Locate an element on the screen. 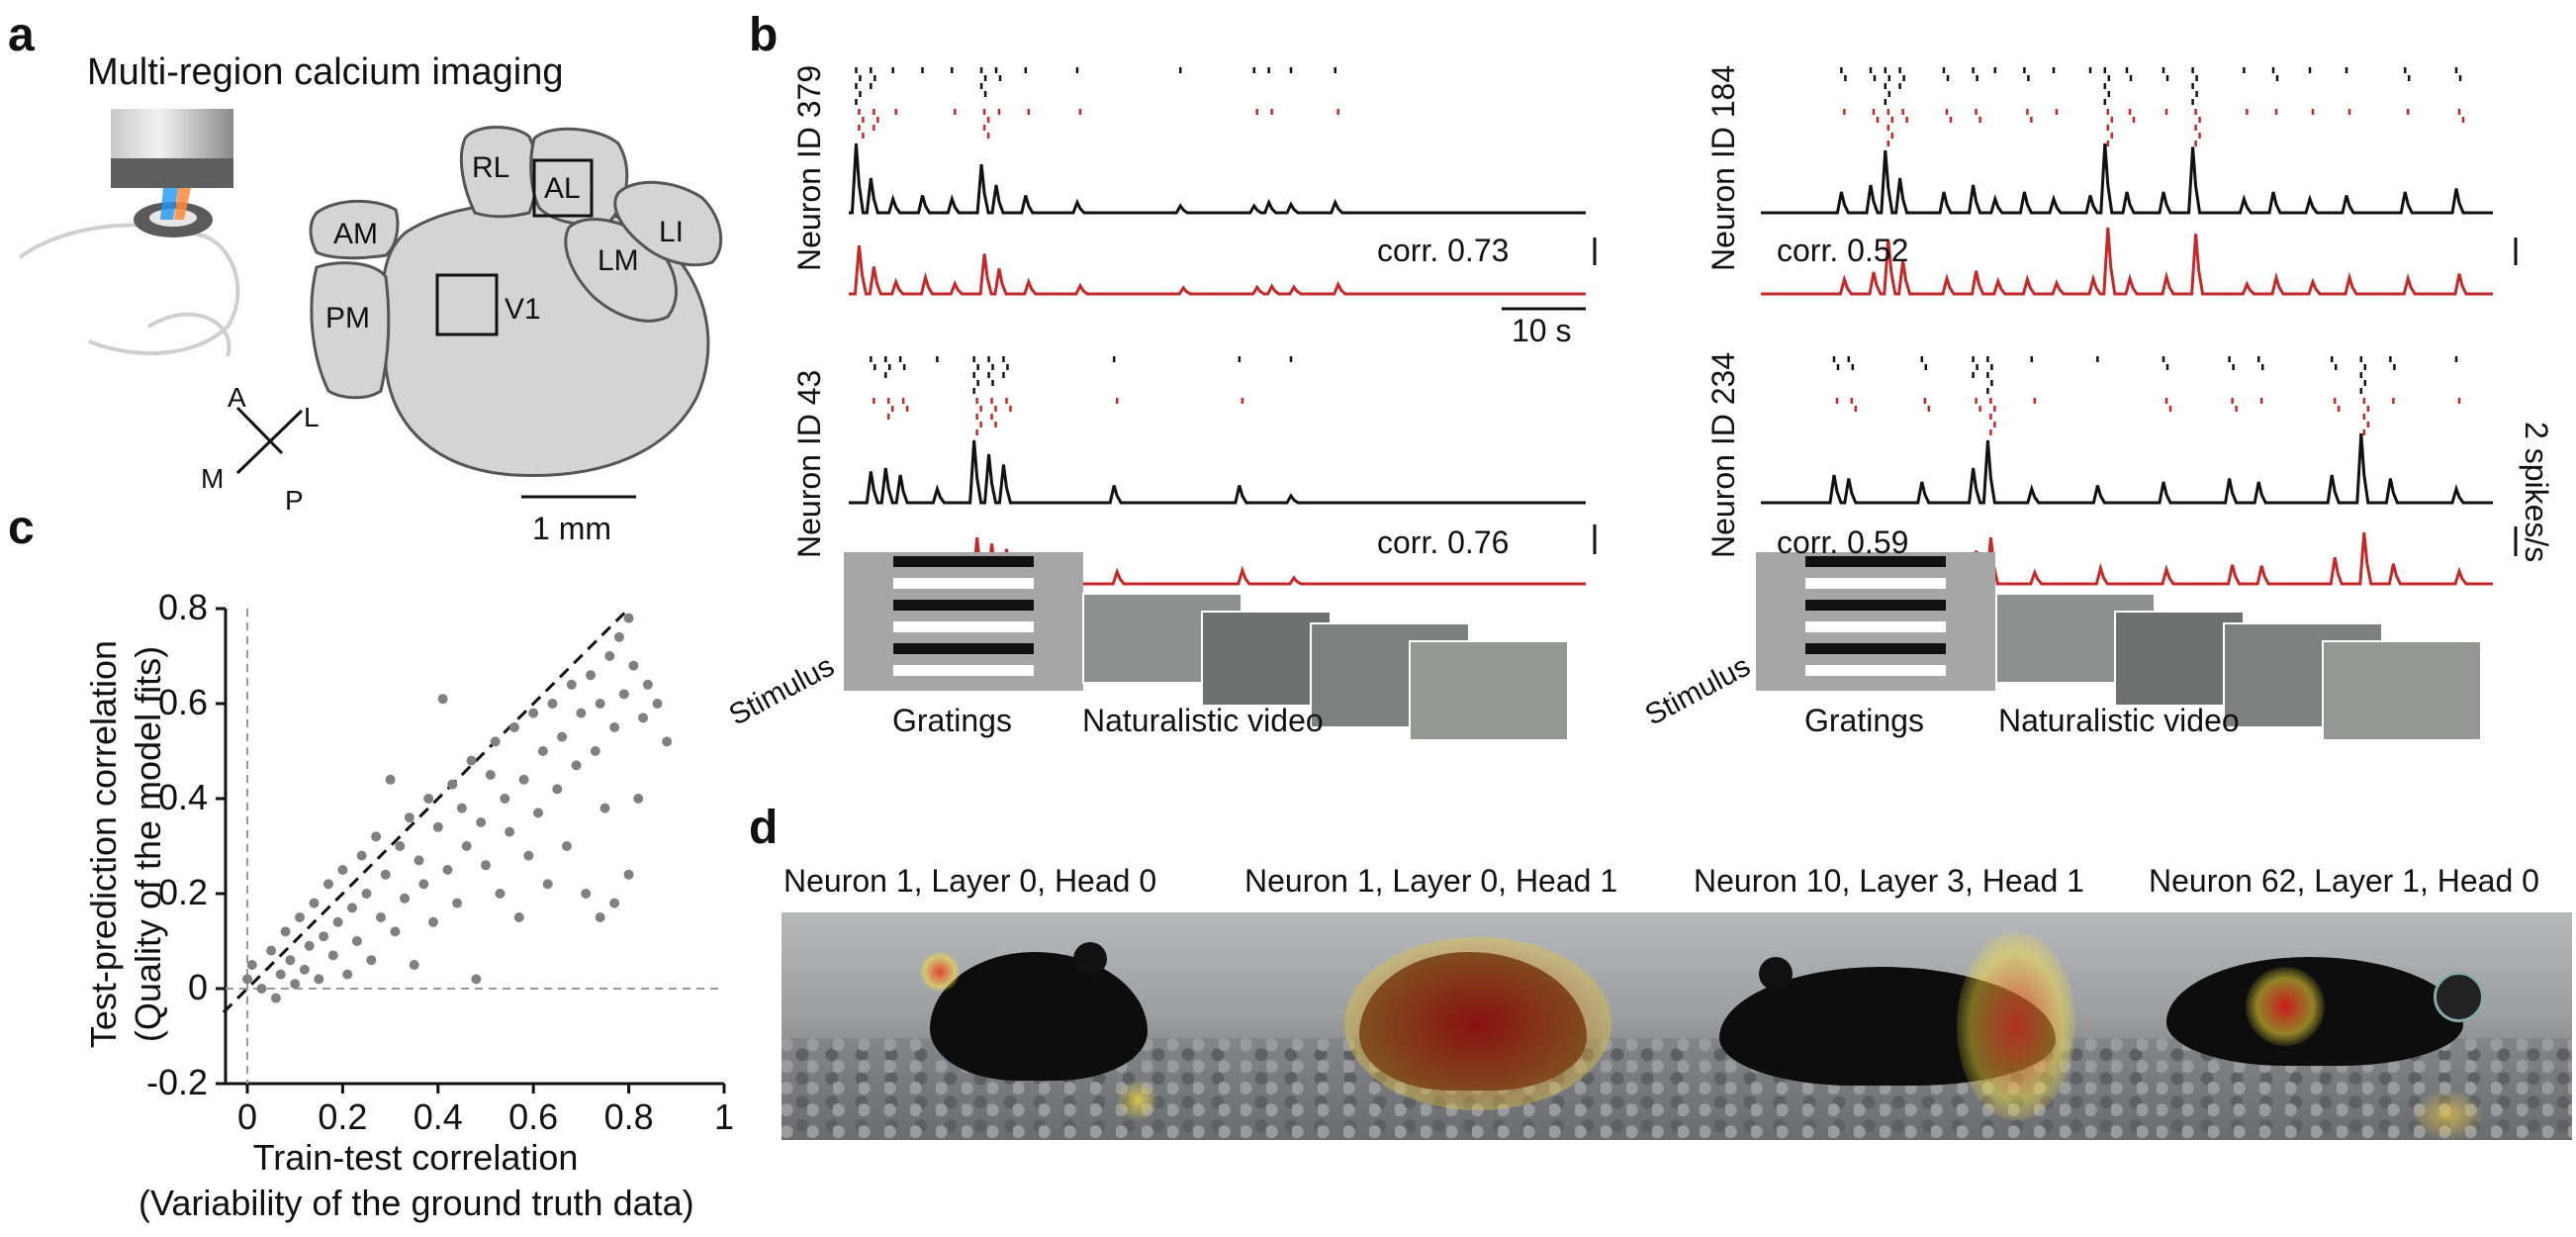 This screenshot has width=2576, height=1237. mm-scale-label: 1 mm is located at coordinates (571, 528).